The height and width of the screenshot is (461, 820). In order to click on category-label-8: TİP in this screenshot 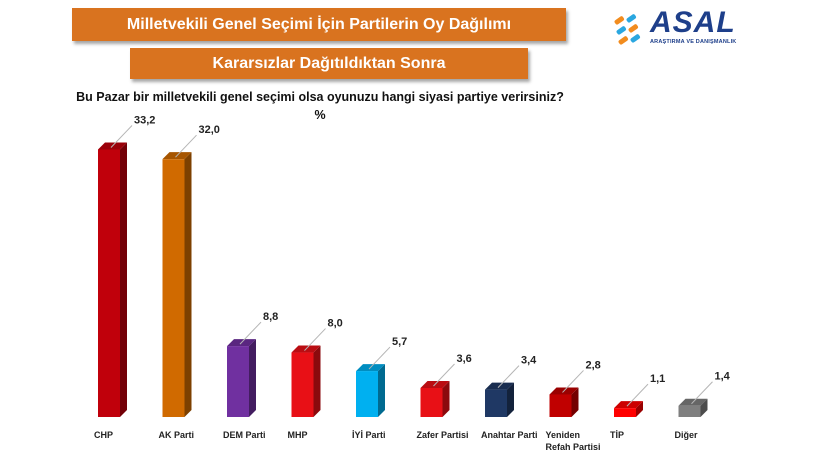, I will do `click(617, 435)`.